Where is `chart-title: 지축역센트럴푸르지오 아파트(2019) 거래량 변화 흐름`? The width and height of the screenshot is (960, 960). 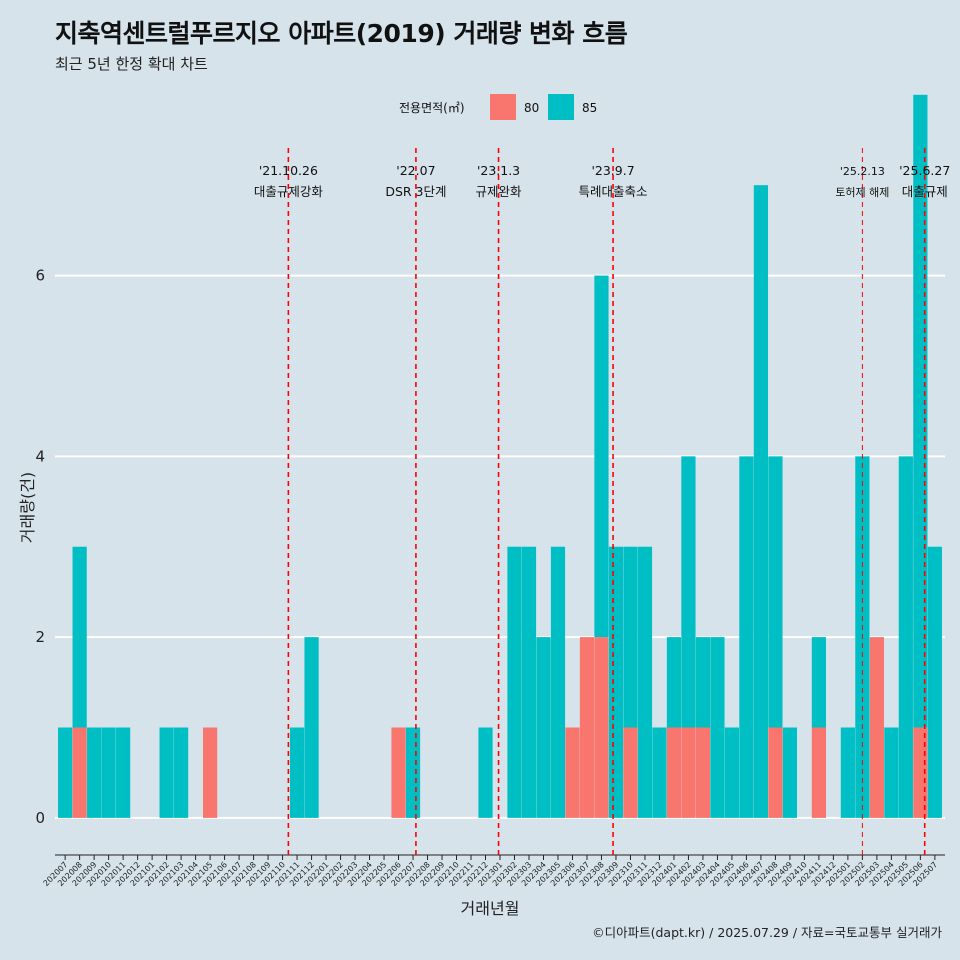 chart-title: 지축역센트럴푸르지오 아파트(2019) 거래량 변화 흐름 is located at coordinates (341, 33).